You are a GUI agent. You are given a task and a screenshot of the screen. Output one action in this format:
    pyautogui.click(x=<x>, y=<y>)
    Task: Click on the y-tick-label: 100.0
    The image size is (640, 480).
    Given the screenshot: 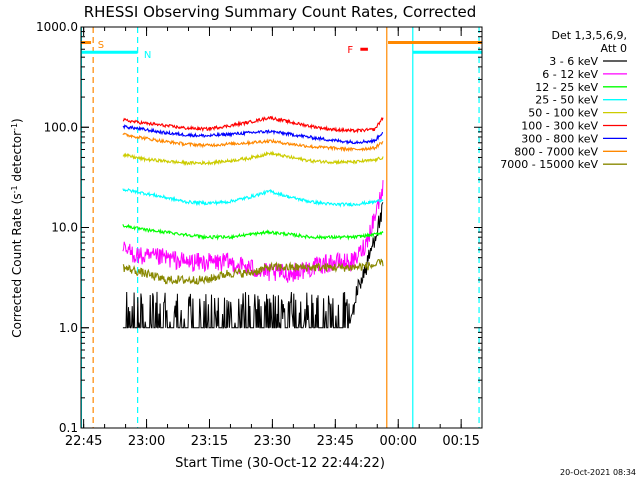 What is the action you would take?
    pyautogui.click(x=61, y=127)
    